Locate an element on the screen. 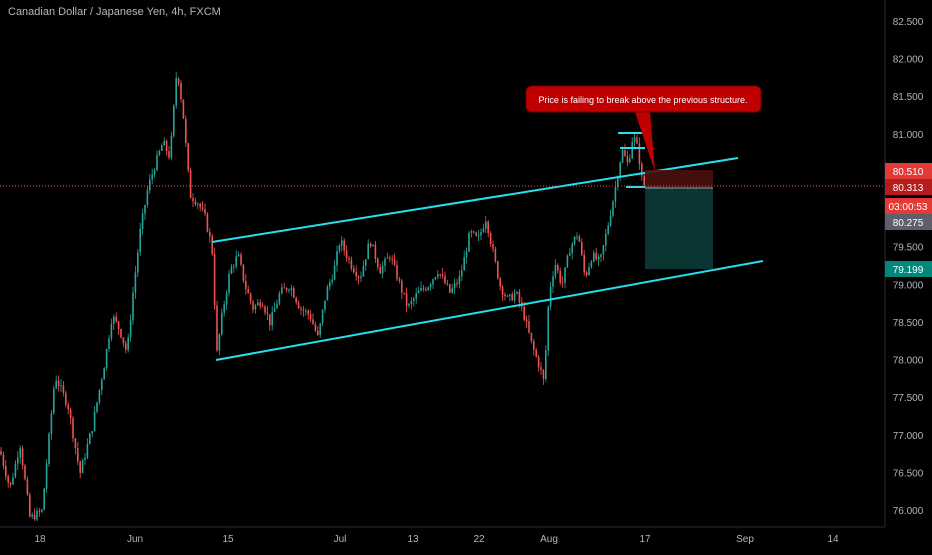  stop-loss-zone is located at coordinates (679, 179).